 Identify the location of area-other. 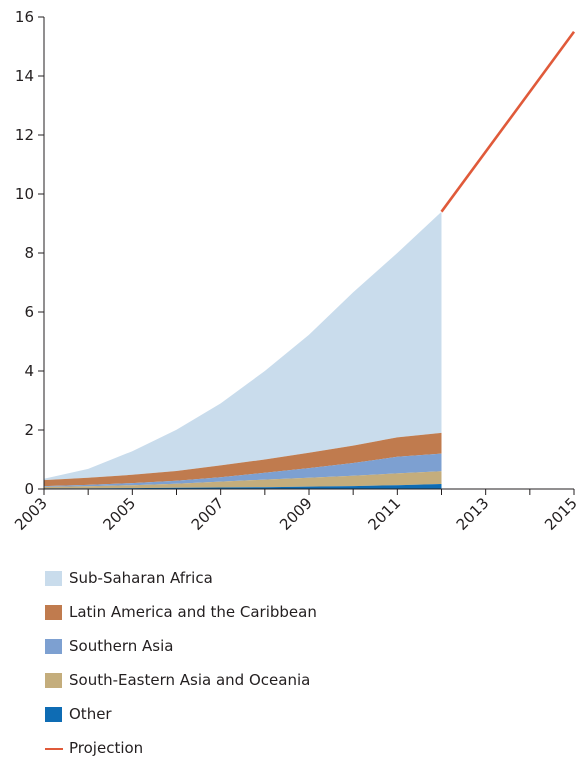
(243, 486).